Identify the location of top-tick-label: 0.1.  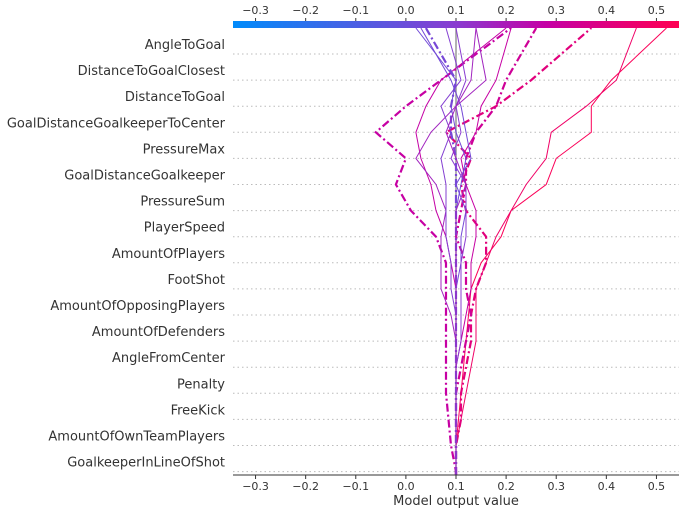
(456, 10).